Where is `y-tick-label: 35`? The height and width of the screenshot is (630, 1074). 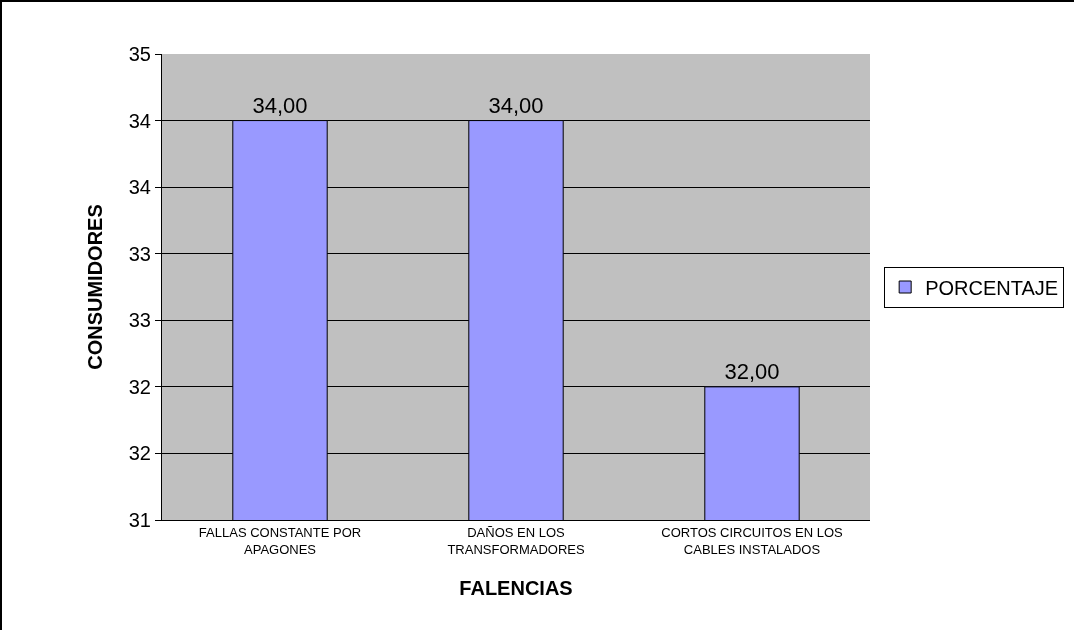
y-tick-label: 35 is located at coordinates (139, 54).